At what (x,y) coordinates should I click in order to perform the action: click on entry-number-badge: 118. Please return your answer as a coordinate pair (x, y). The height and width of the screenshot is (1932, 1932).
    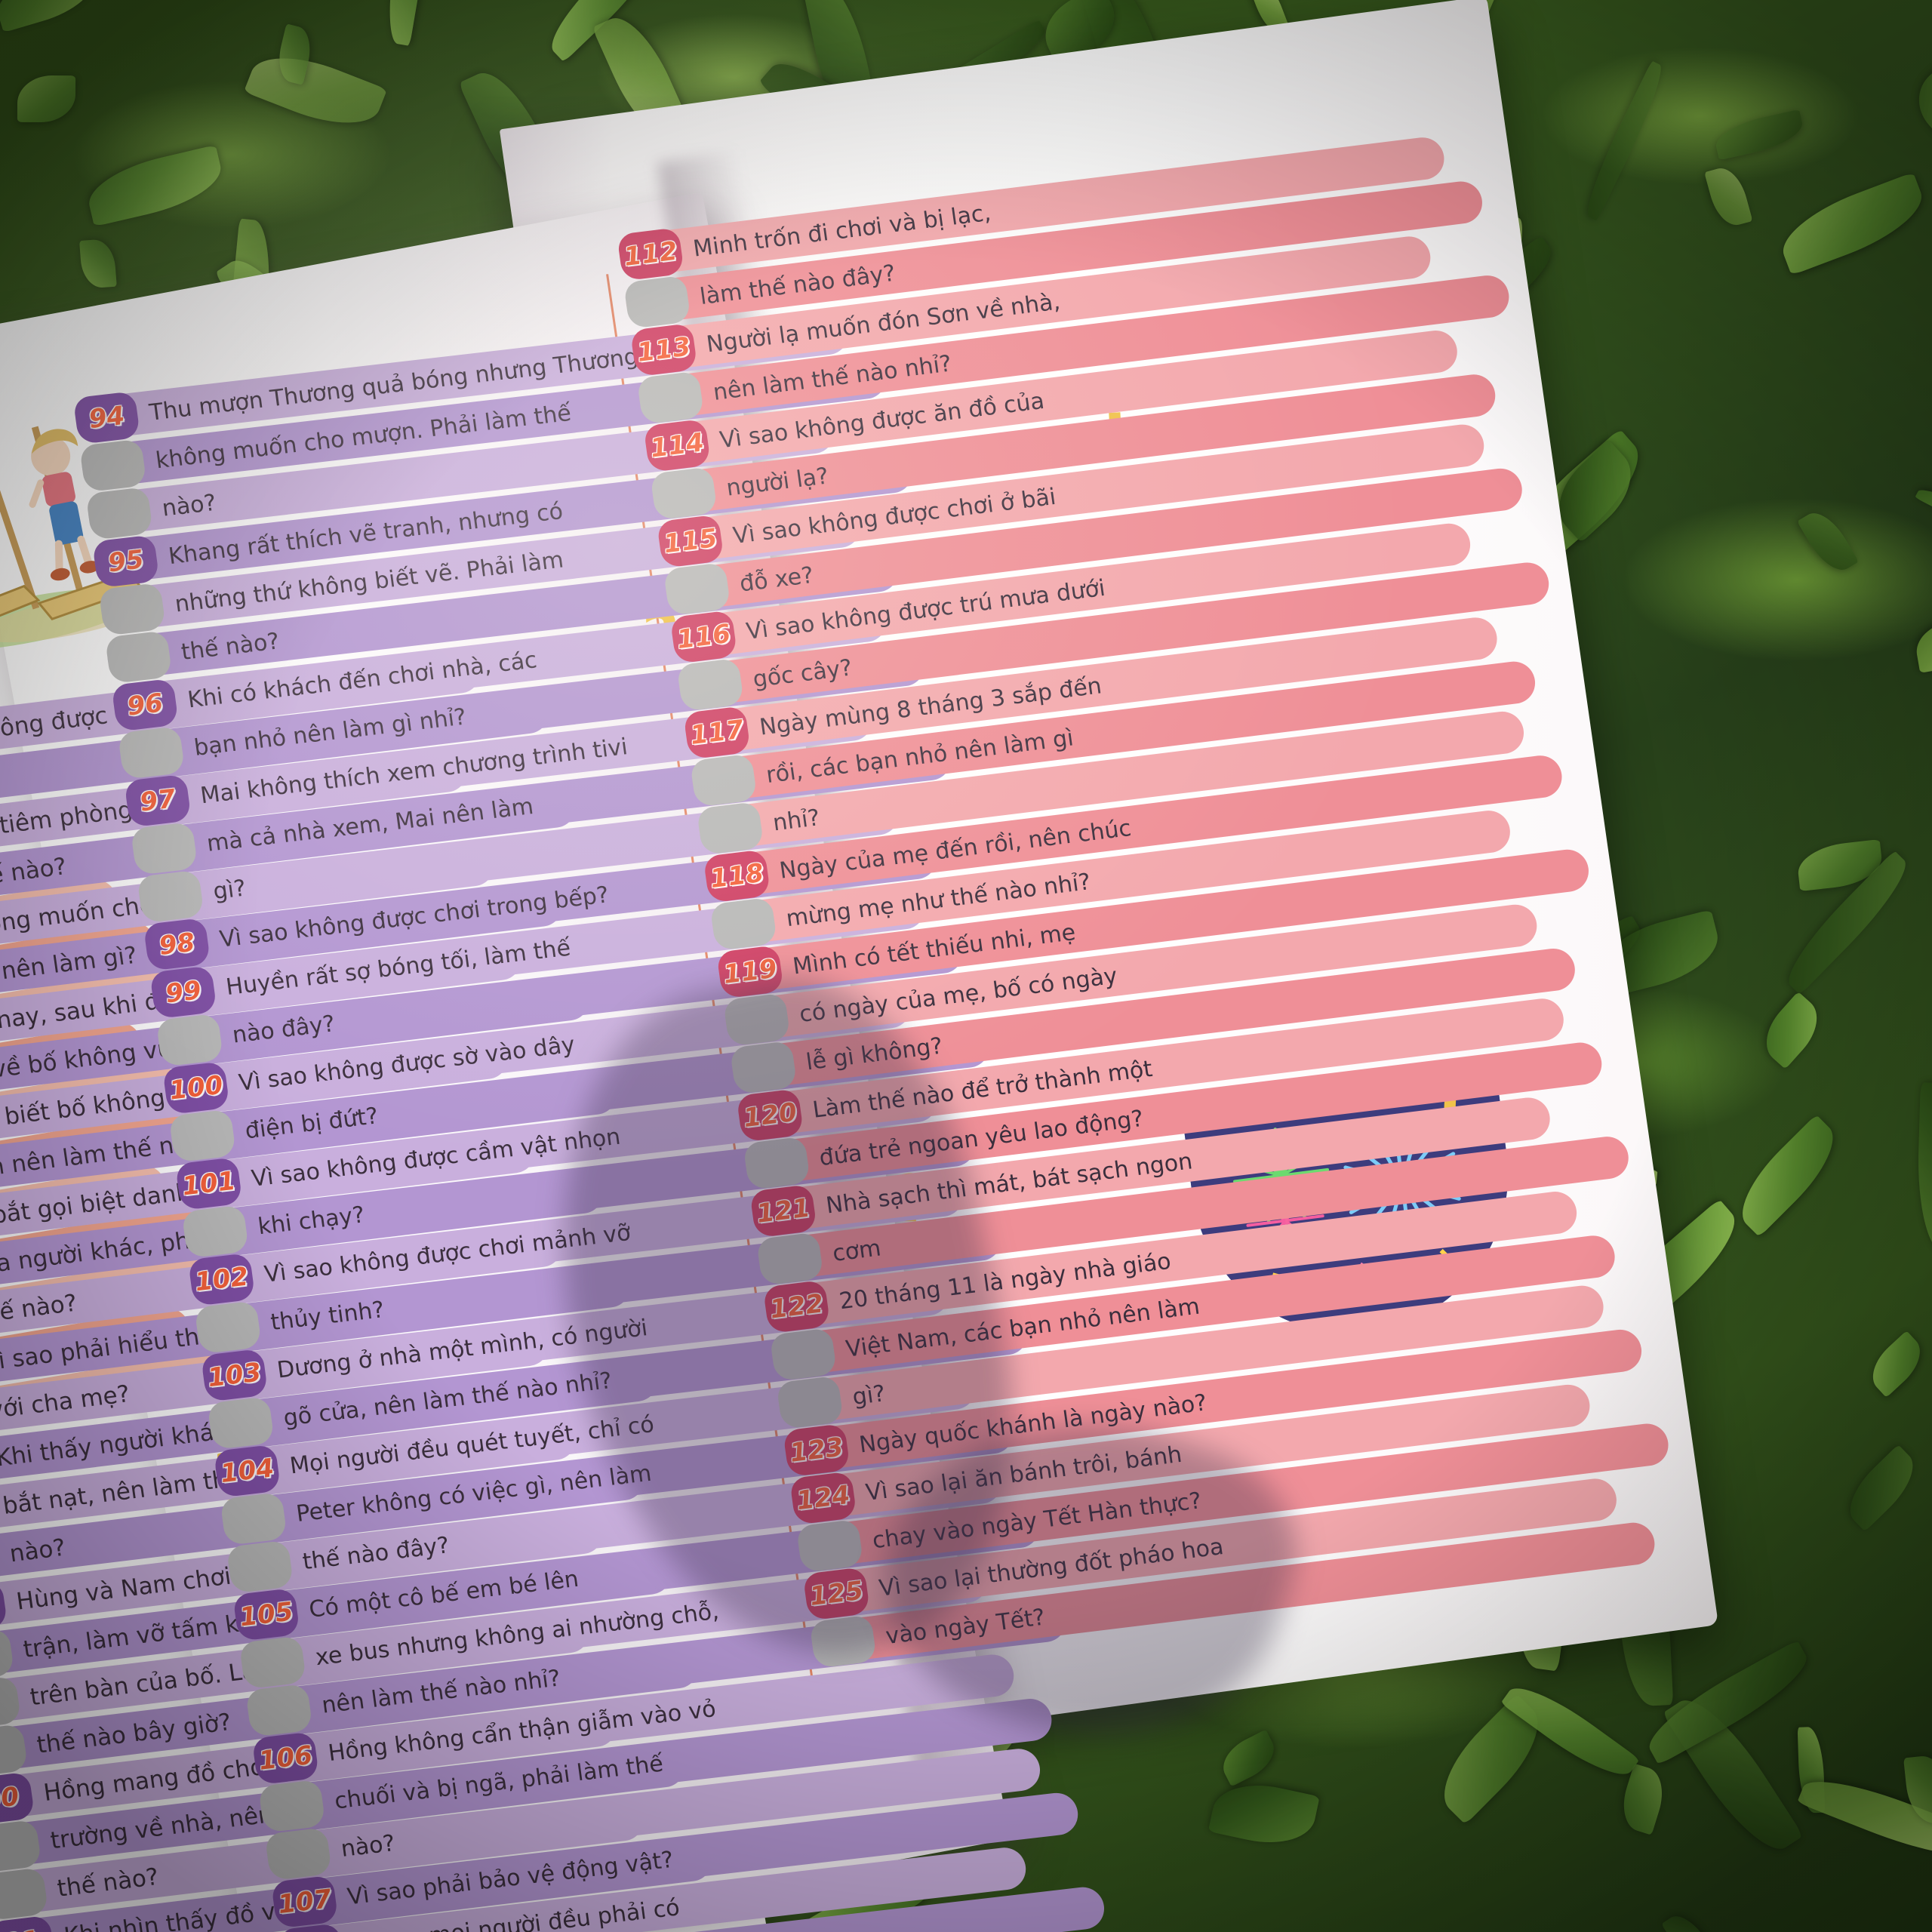
    Looking at the image, I should click on (737, 876).